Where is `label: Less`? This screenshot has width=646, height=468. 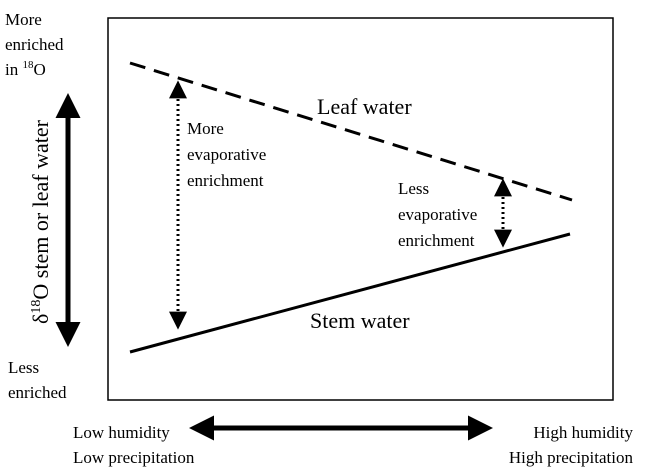
label: Less is located at coordinates (23, 367).